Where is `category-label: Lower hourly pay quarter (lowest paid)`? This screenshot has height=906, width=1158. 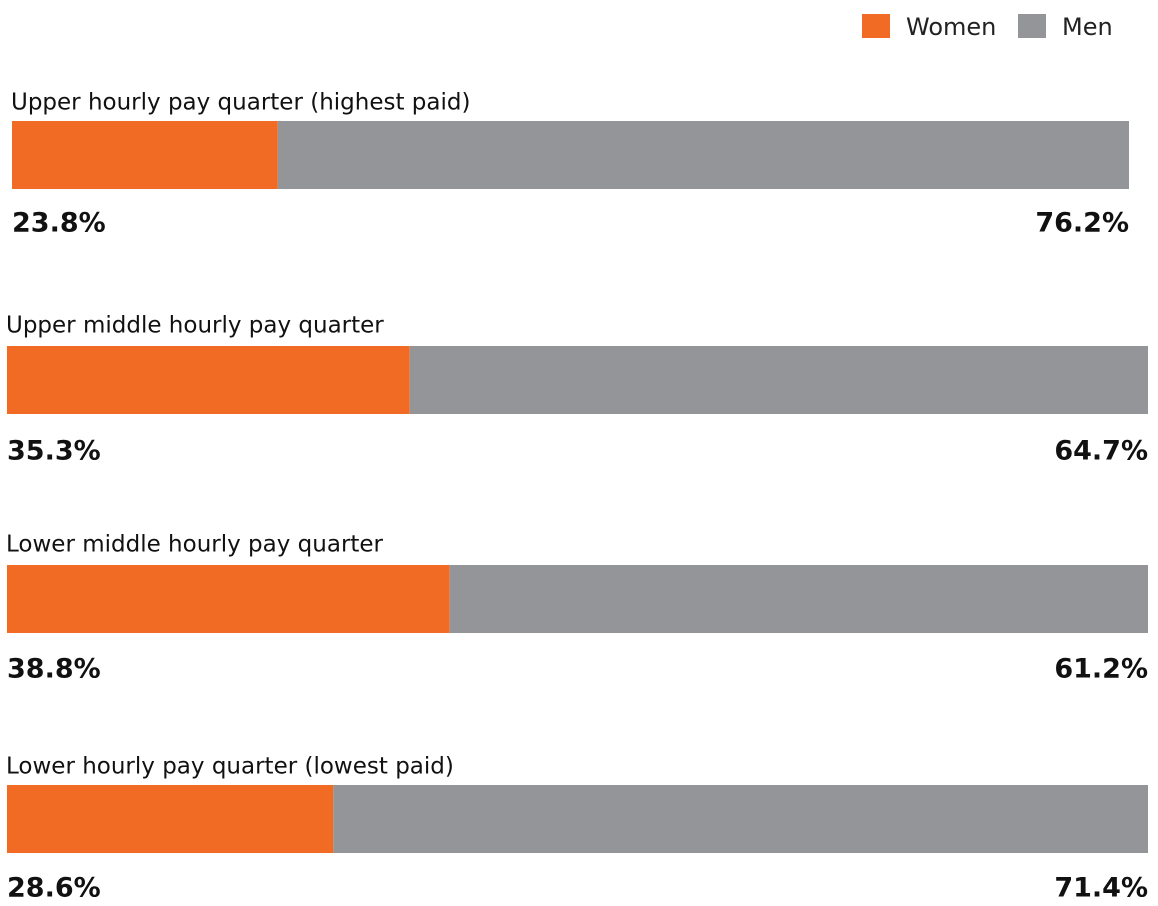 category-label: Lower hourly pay quarter (lowest paid) is located at coordinates (230, 767).